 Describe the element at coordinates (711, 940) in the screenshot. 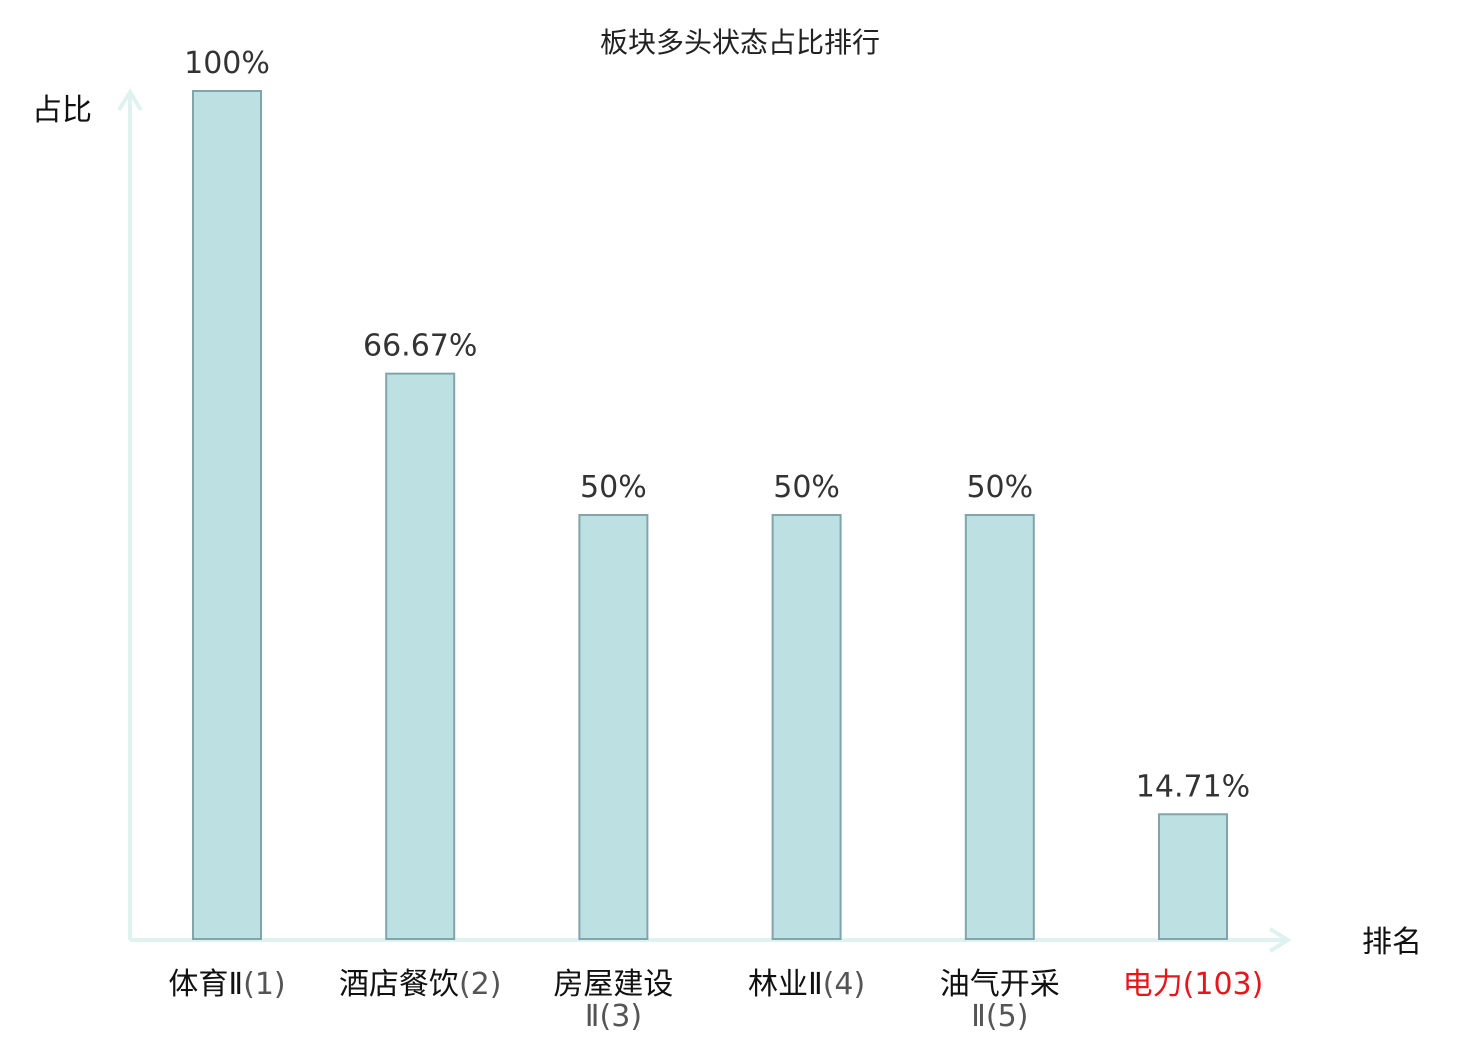

I see `x-axis` at that location.